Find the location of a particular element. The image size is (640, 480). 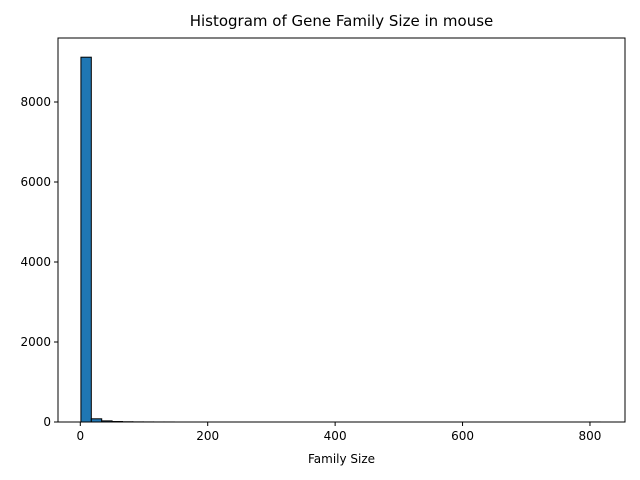

histogram-bar is located at coordinates (86, 239).